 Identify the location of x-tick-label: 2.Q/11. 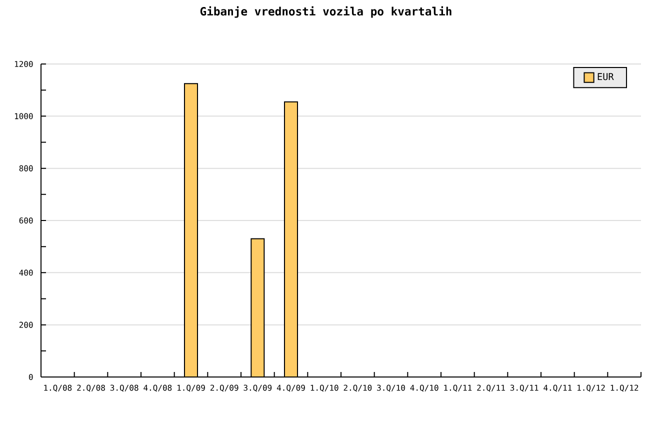
(491, 388).